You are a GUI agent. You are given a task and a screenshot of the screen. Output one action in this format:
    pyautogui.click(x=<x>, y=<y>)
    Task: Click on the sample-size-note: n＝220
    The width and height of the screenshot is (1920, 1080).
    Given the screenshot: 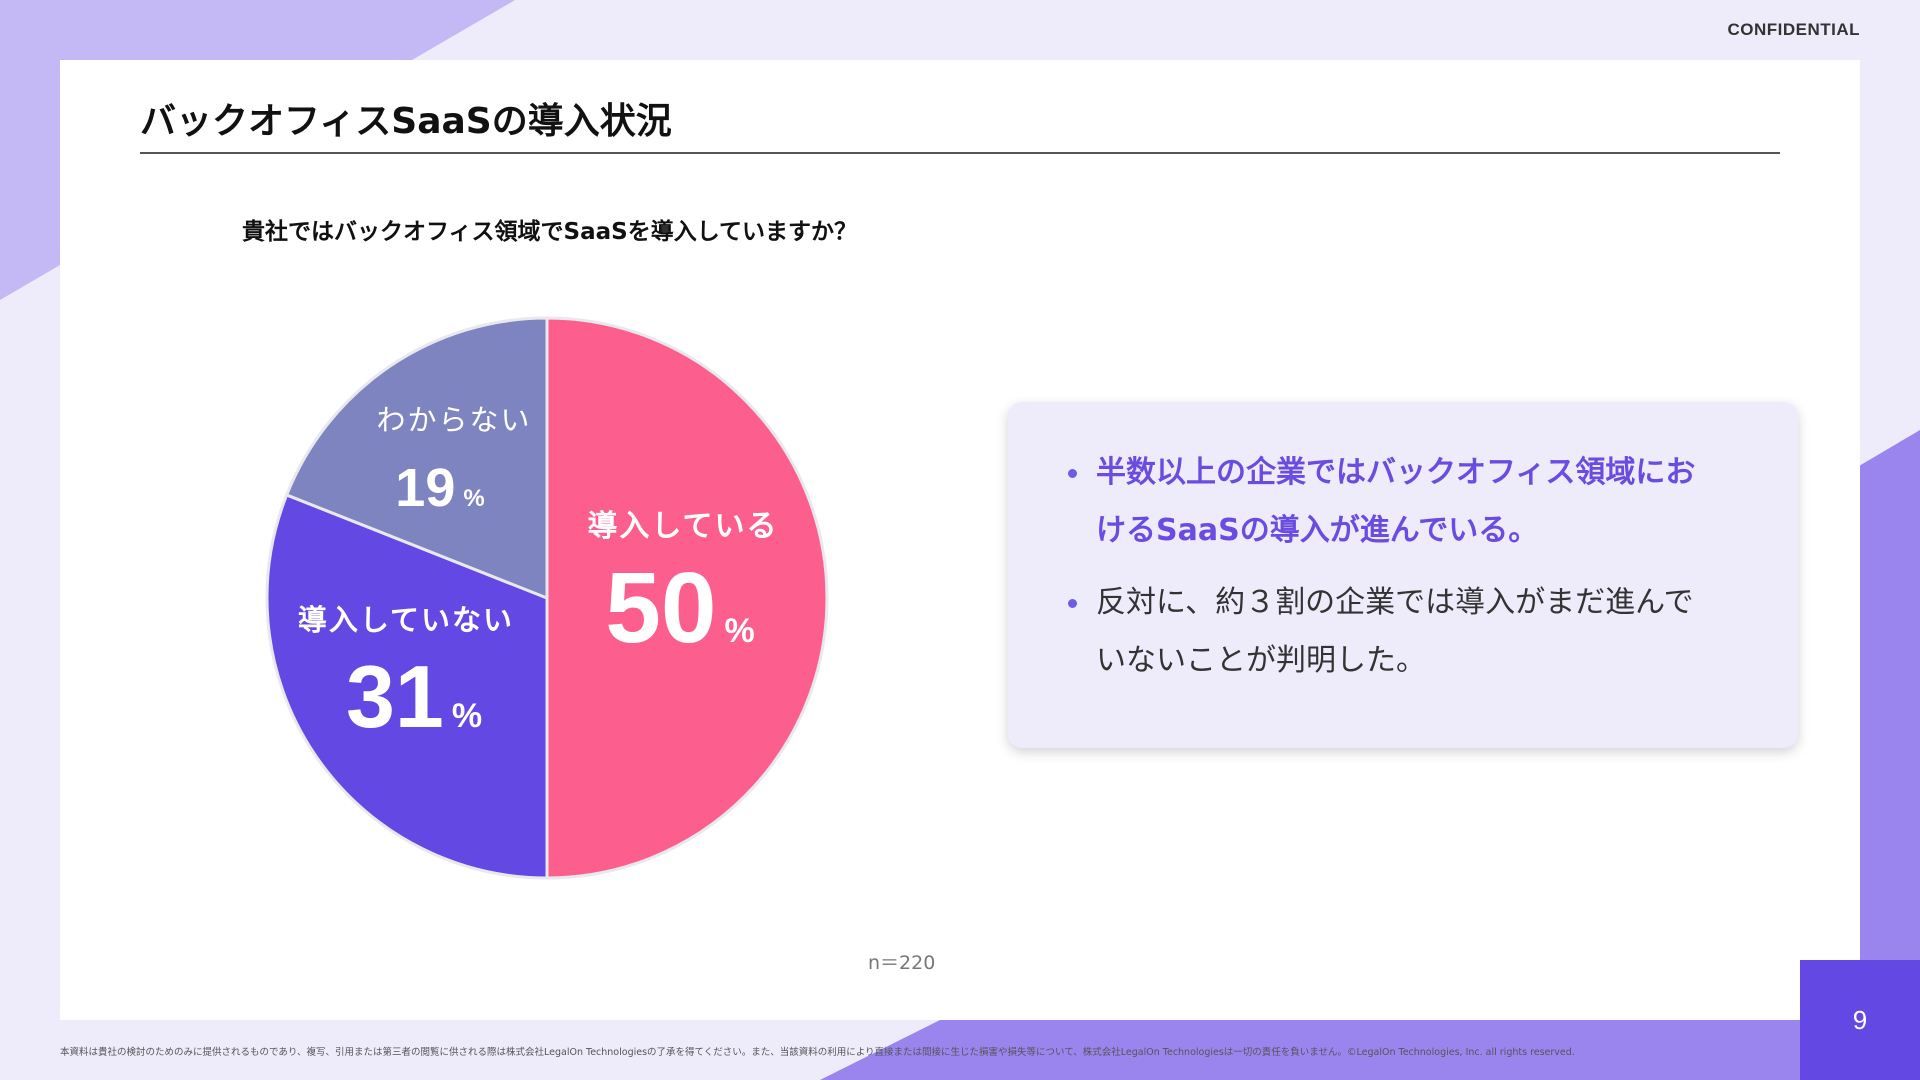 What is the action you would take?
    pyautogui.click(x=902, y=963)
    